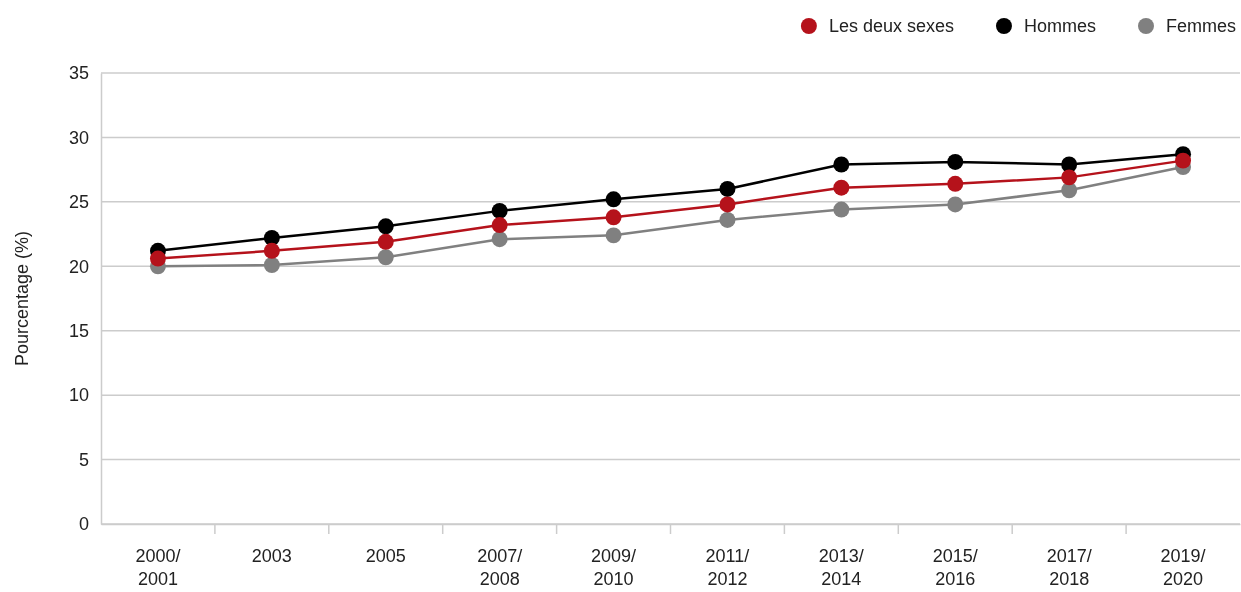 The height and width of the screenshot is (592, 1241). I want to click on x-tick-label: 2013/2014, so click(841, 567).